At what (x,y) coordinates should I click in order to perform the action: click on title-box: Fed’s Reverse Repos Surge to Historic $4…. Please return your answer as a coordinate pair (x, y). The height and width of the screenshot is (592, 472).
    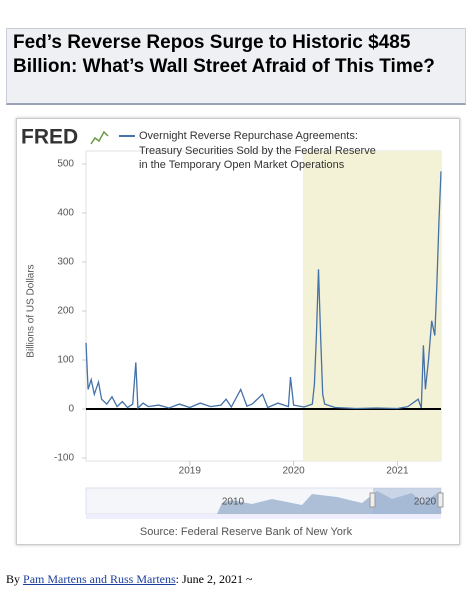
    Looking at the image, I should click on (236, 66).